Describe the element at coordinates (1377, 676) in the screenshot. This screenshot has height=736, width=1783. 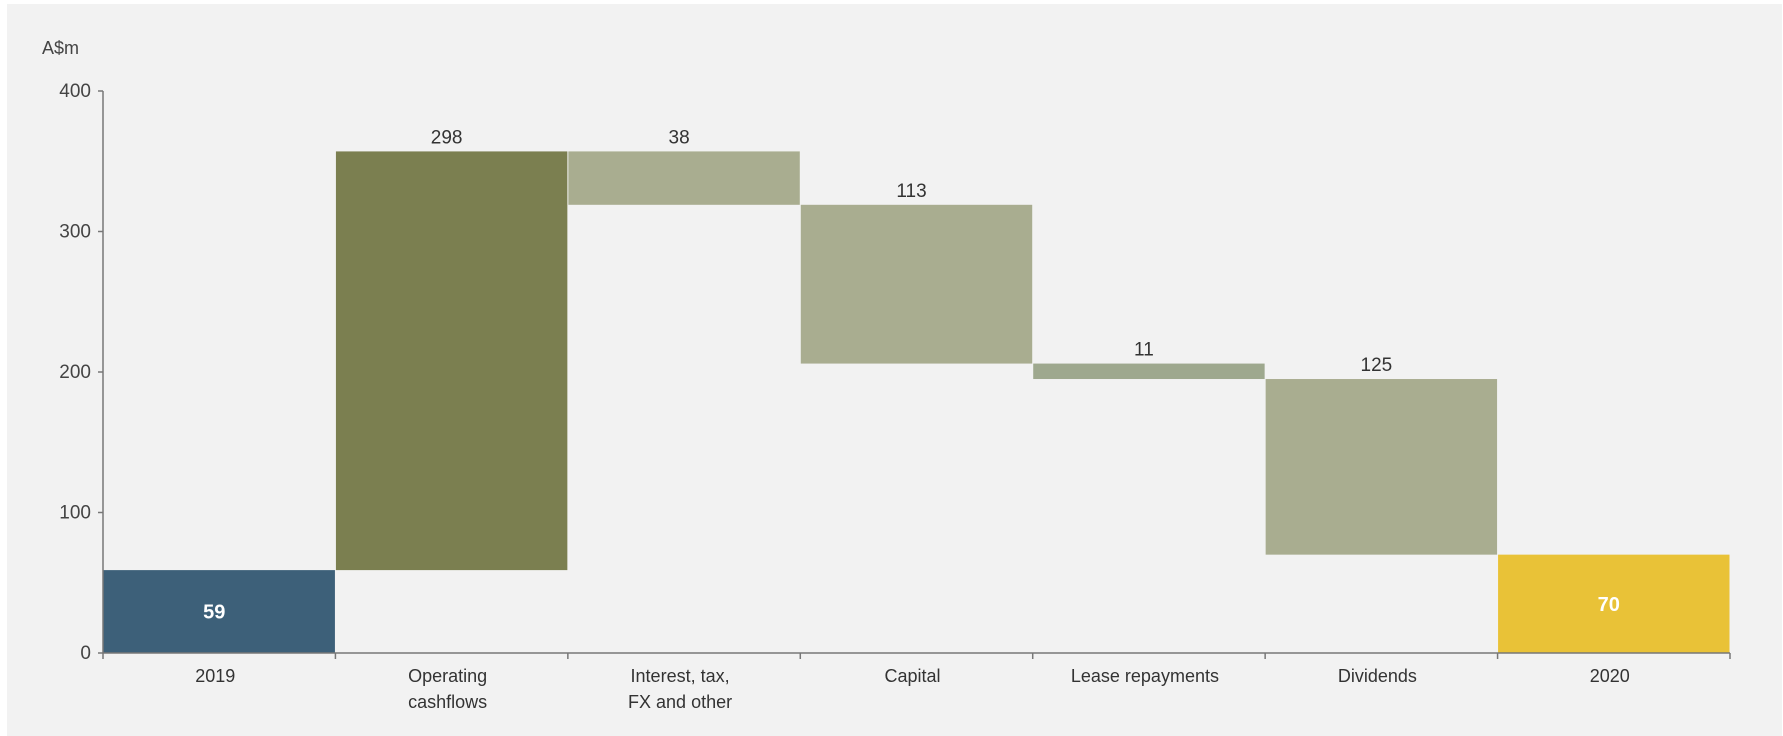
I see `x-tick-label-5: Dividends` at that location.